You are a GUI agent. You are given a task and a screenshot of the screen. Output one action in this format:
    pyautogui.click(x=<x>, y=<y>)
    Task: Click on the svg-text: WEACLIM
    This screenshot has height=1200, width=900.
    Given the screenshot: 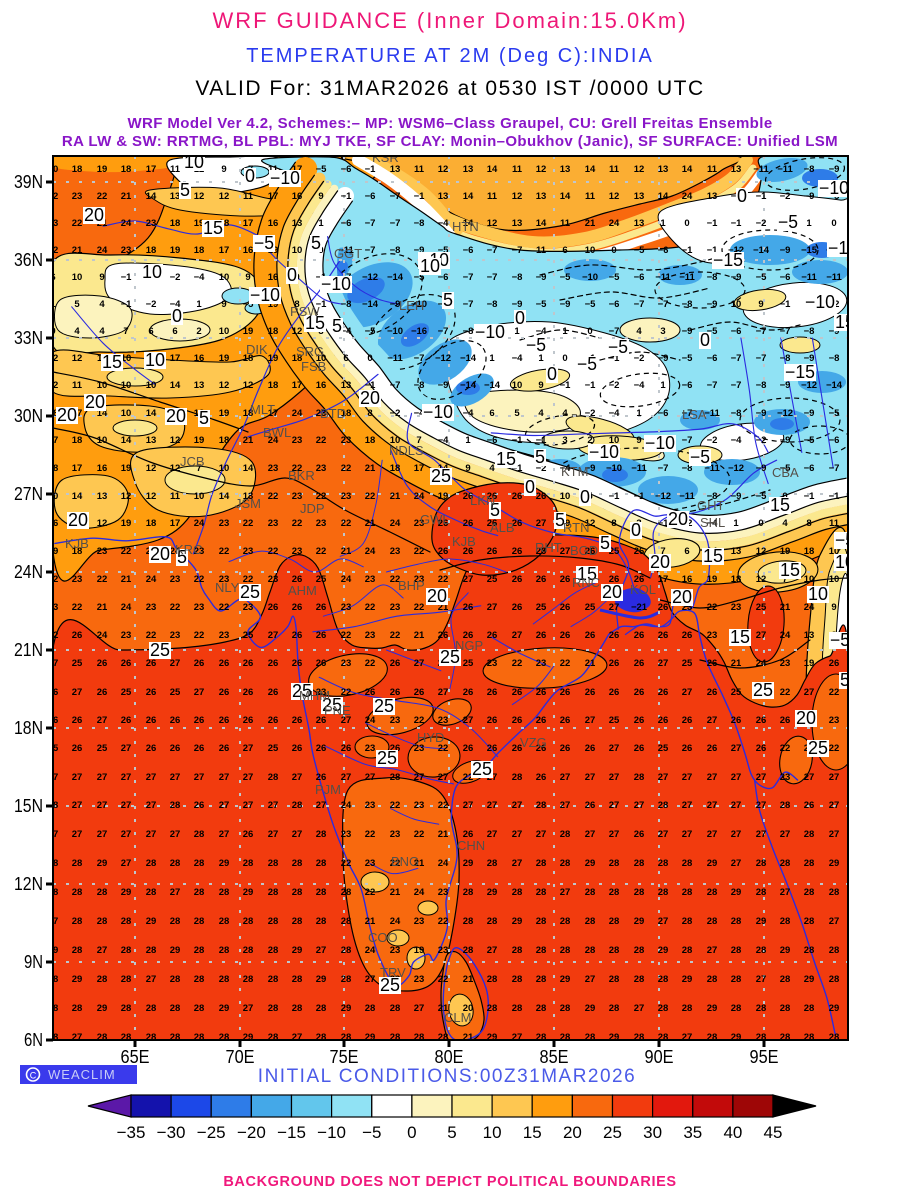 What is the action you would take?
    pyautogui.click(x=82, y=1074)
    